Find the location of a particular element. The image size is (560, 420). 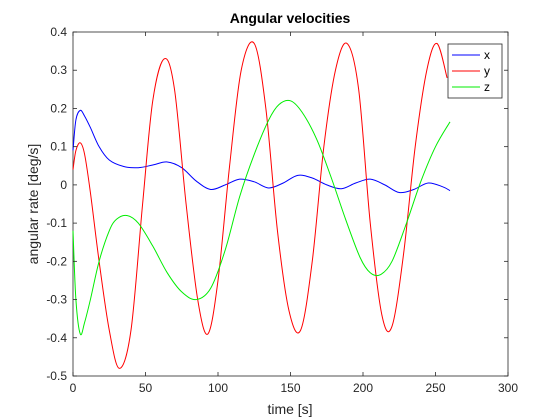

y-tick-label: -0.1 is located at coordinates (56, 223).